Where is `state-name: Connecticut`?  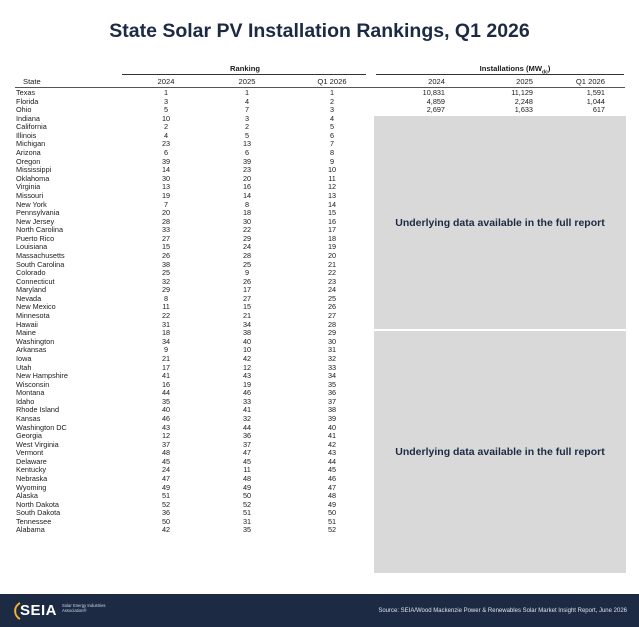
state-name: Connecticut is located at coordinates (35, 281).